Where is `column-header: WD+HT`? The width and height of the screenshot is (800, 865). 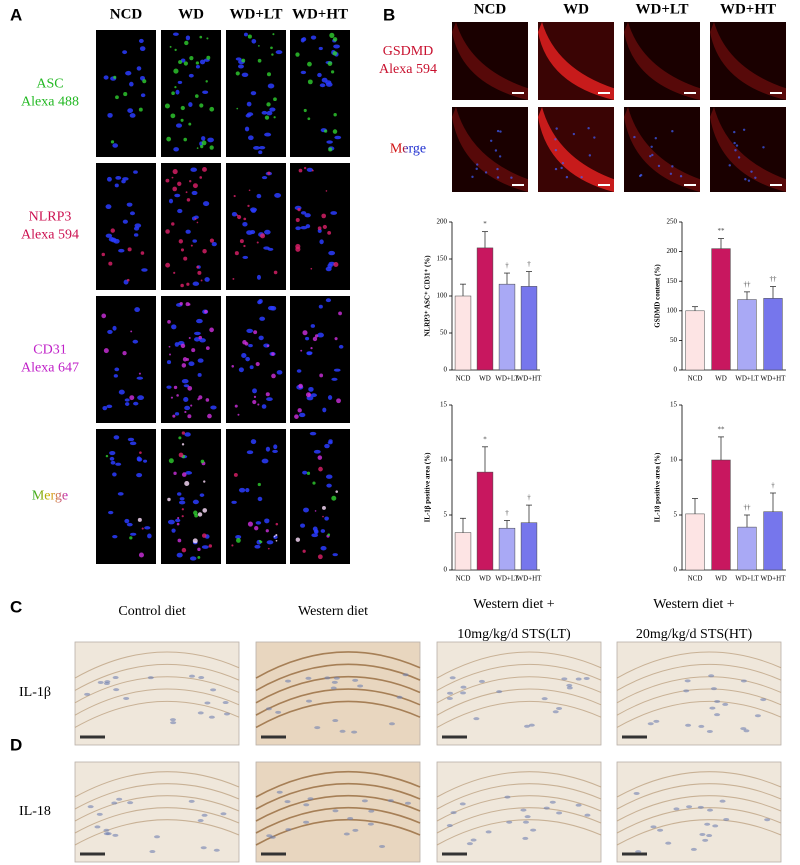 column-header: WD+HT is located at coordinates (320, 14).